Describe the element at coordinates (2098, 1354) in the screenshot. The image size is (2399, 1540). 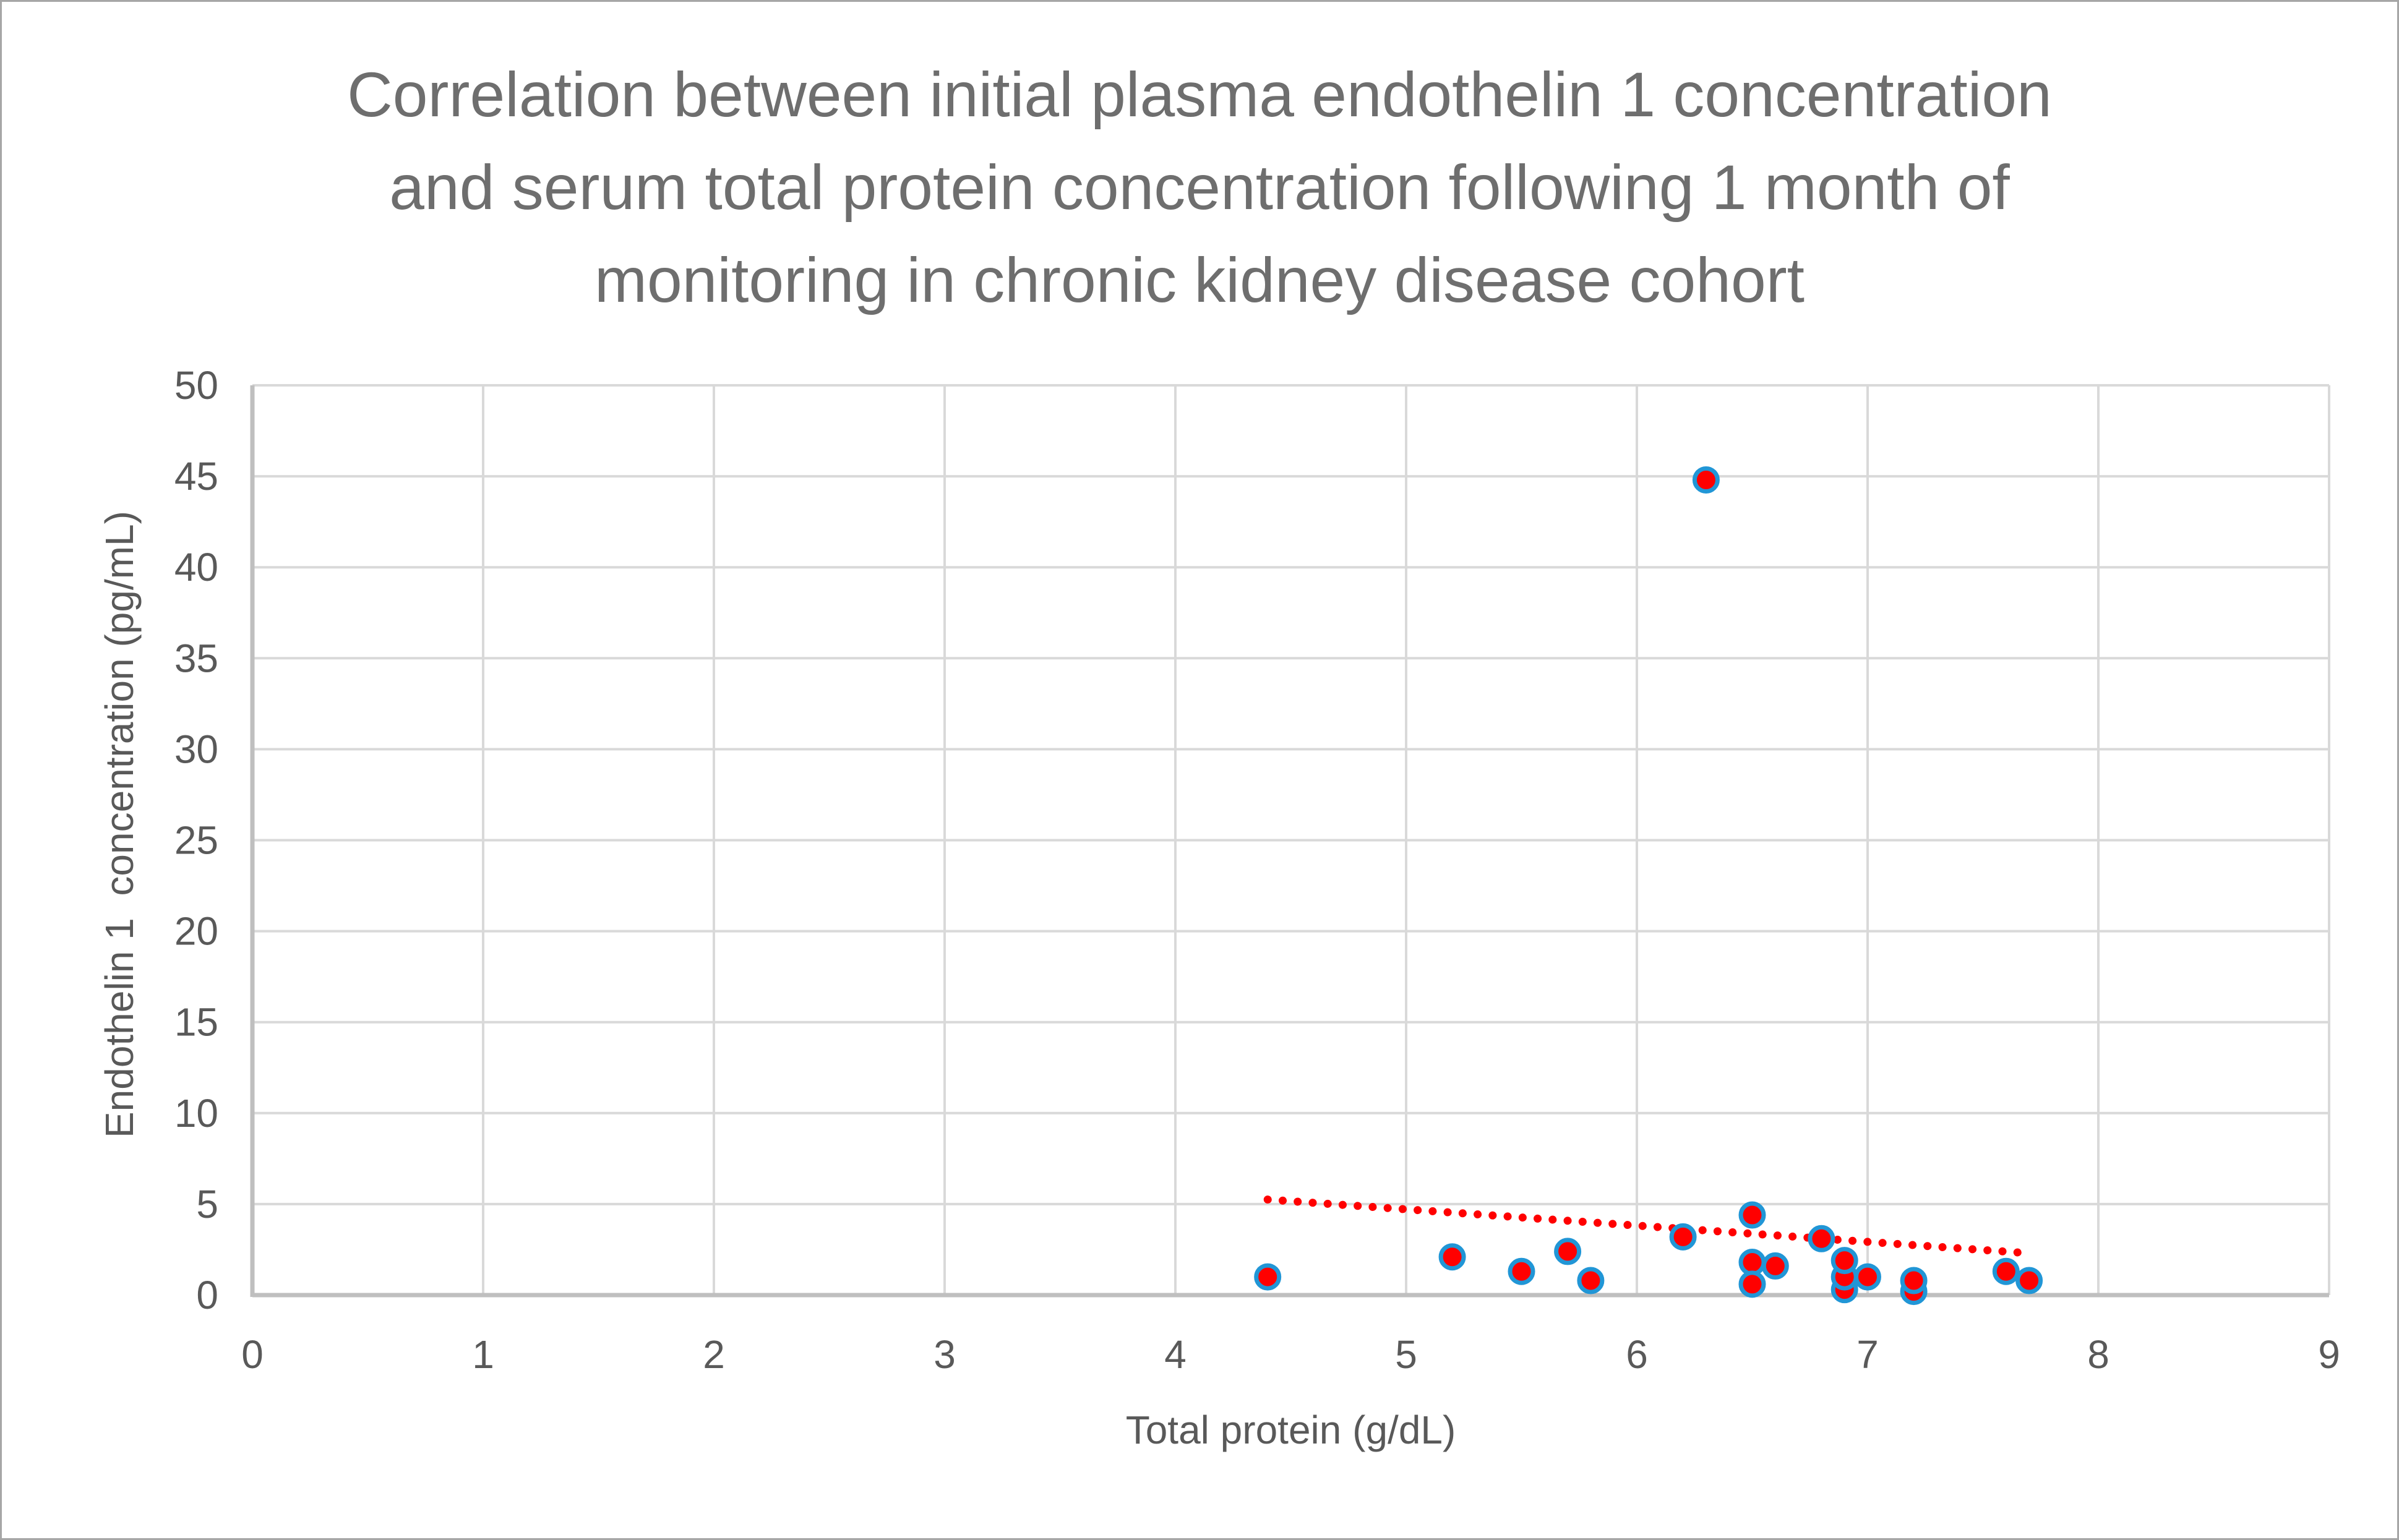
I see `x-tick-label: 8` at that location.